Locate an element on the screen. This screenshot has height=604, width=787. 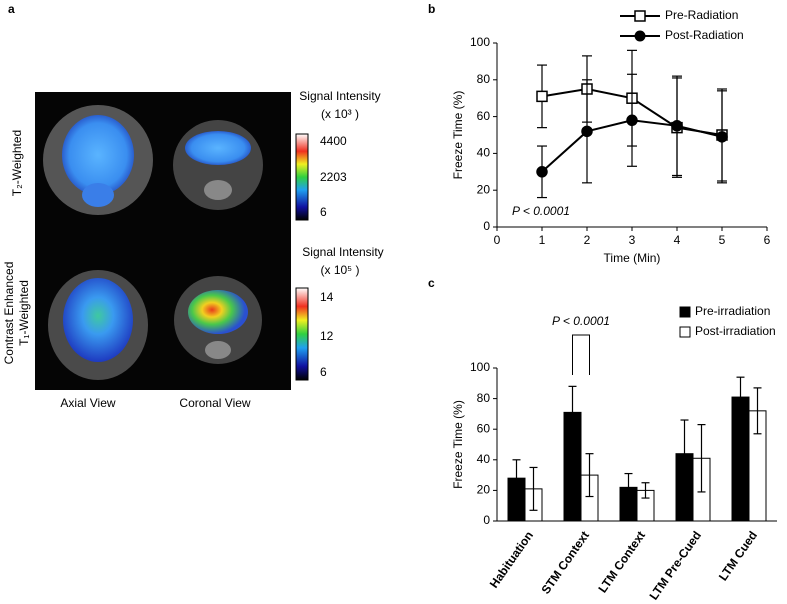
colorbar-unit: (x 10⁵ ) is located at coordinates (340, 270).